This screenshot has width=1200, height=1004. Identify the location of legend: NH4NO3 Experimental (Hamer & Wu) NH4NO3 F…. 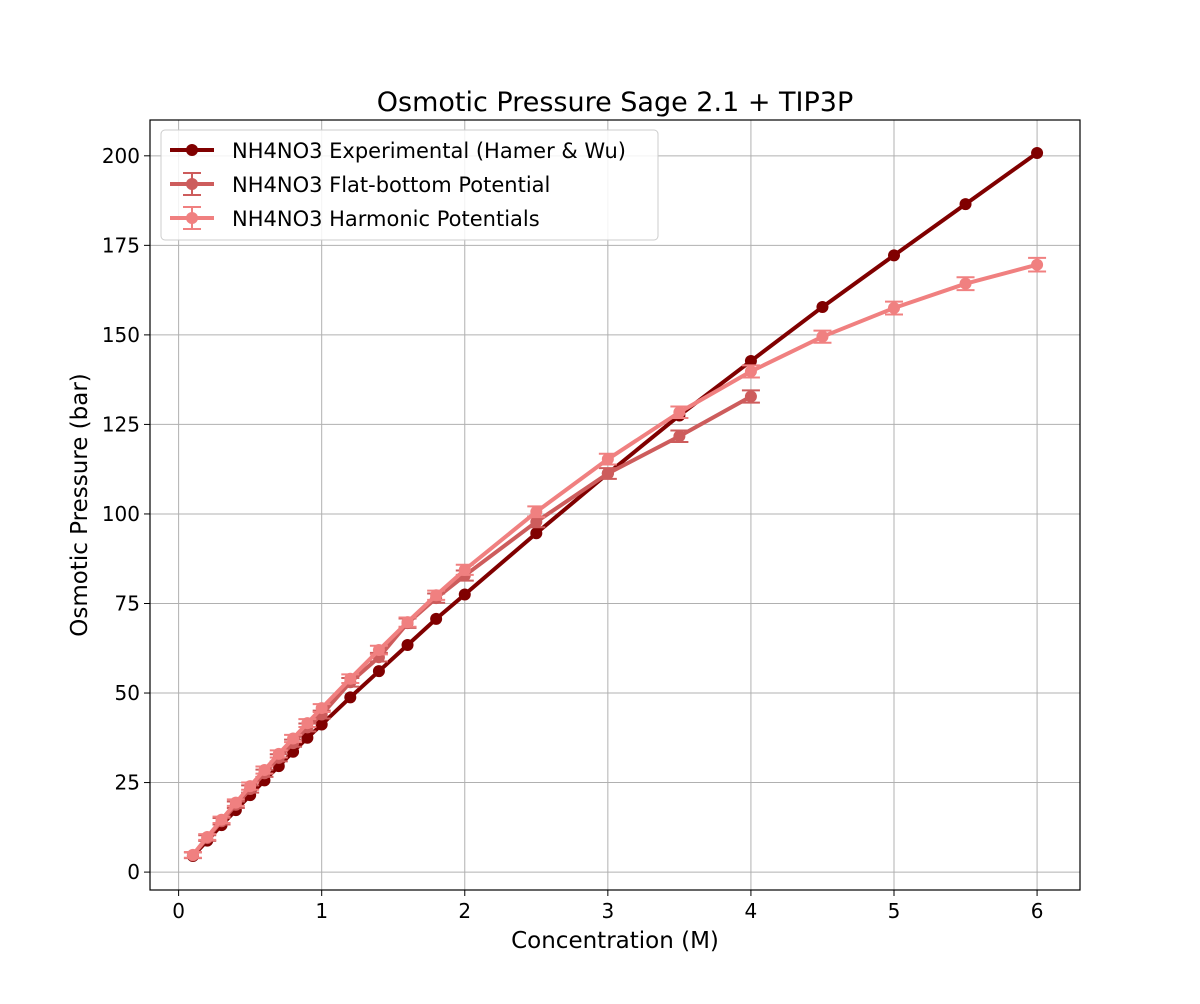
(409, 185).